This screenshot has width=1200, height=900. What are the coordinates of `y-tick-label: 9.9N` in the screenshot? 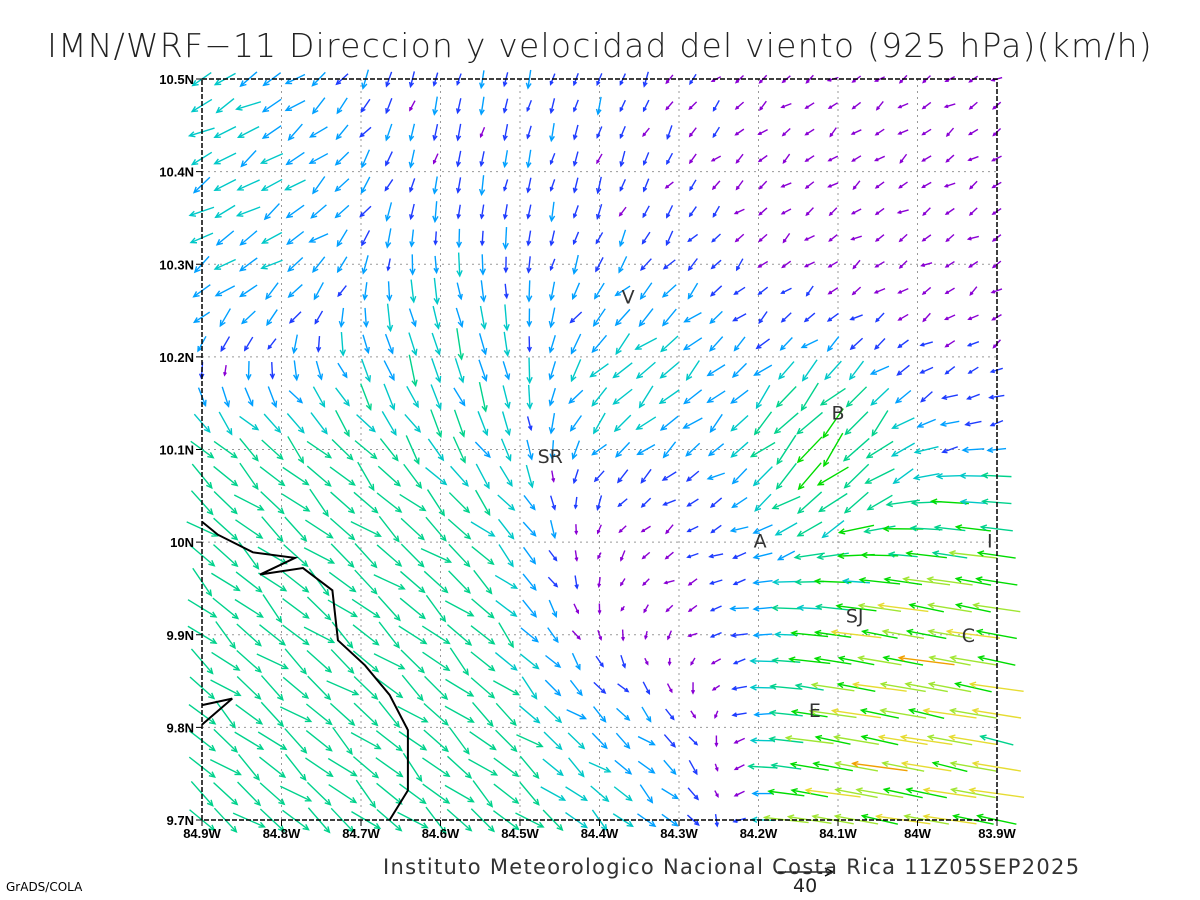 It's located at (180, 635).